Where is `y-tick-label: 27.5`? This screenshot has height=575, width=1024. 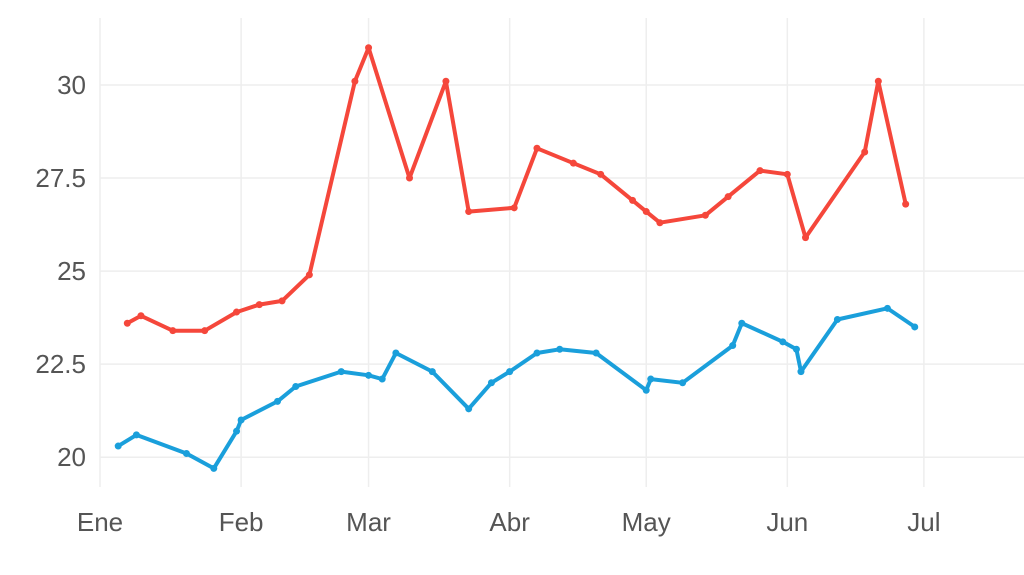 y-tick-label: 27.5 is located at coordinates (60, 178).